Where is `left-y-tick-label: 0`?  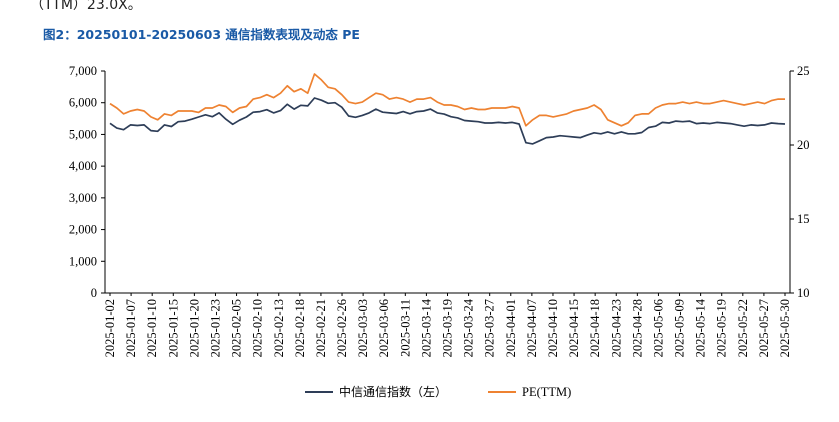
left-y-tick-label: 0 is located at coordinates (94, 293).